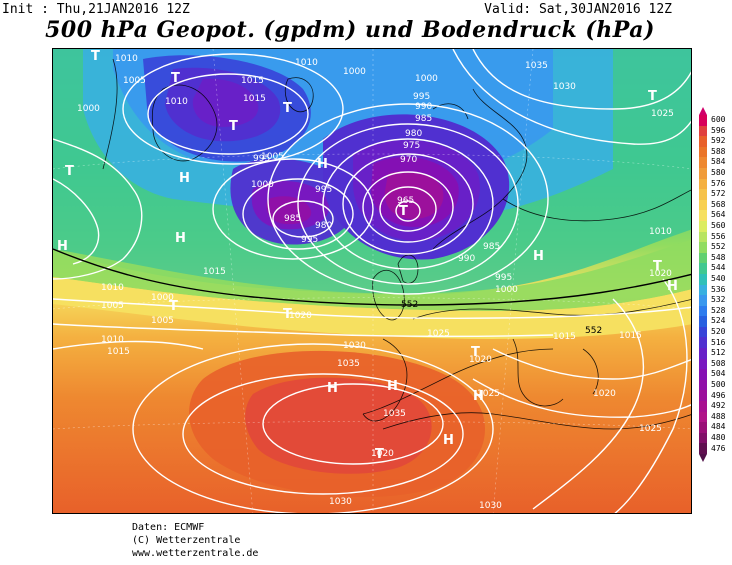 This screenshot has width=732, height=565. Describe the element at coordinates (718, 321) in the screenshot. I see `legend-label: 524` at that location.